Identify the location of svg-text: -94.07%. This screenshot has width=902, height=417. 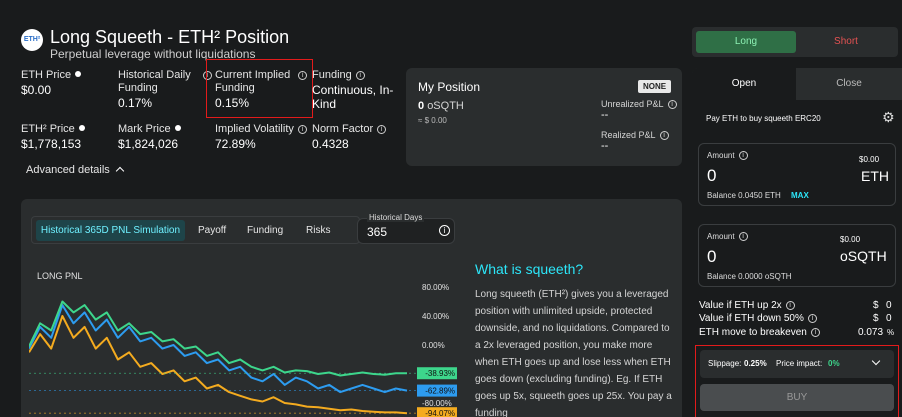
(440, 413).